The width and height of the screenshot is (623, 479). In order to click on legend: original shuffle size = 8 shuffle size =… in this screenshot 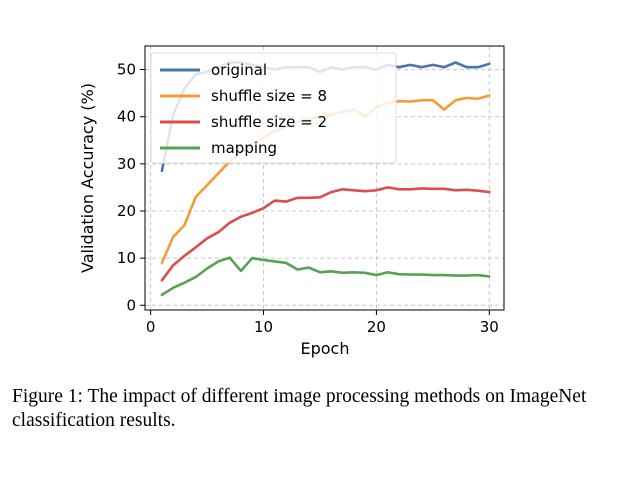, I will do `click(273, 108)`.